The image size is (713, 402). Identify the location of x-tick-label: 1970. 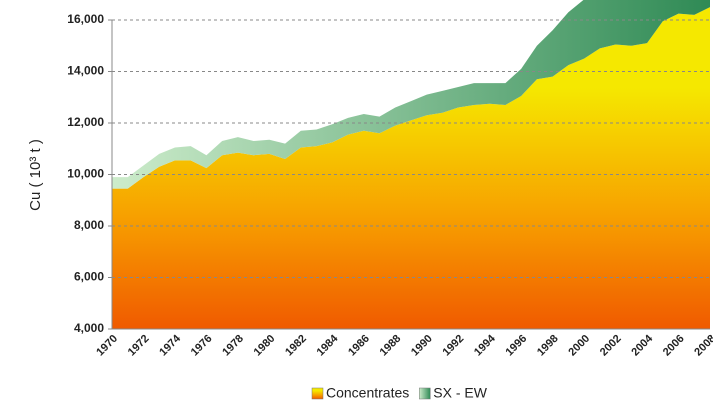
(107, 346).